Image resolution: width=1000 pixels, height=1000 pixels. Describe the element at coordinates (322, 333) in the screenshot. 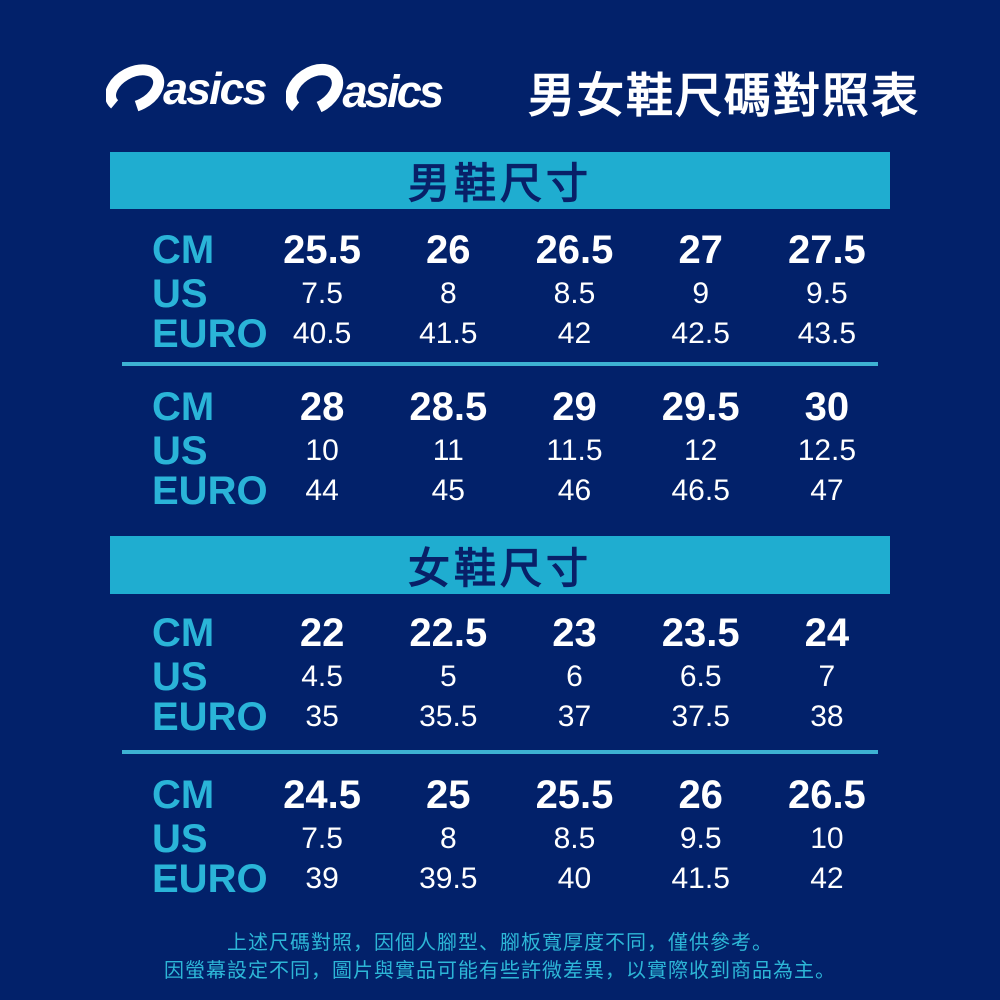

I see `size-cell: 40.5` at that location.